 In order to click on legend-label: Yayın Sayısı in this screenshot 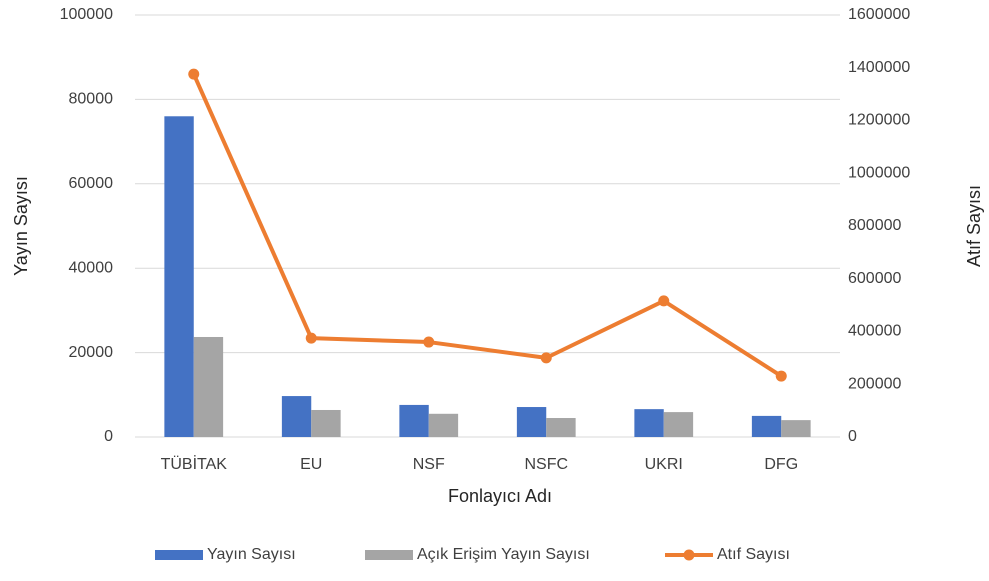, I will do `click(251, 554)`.